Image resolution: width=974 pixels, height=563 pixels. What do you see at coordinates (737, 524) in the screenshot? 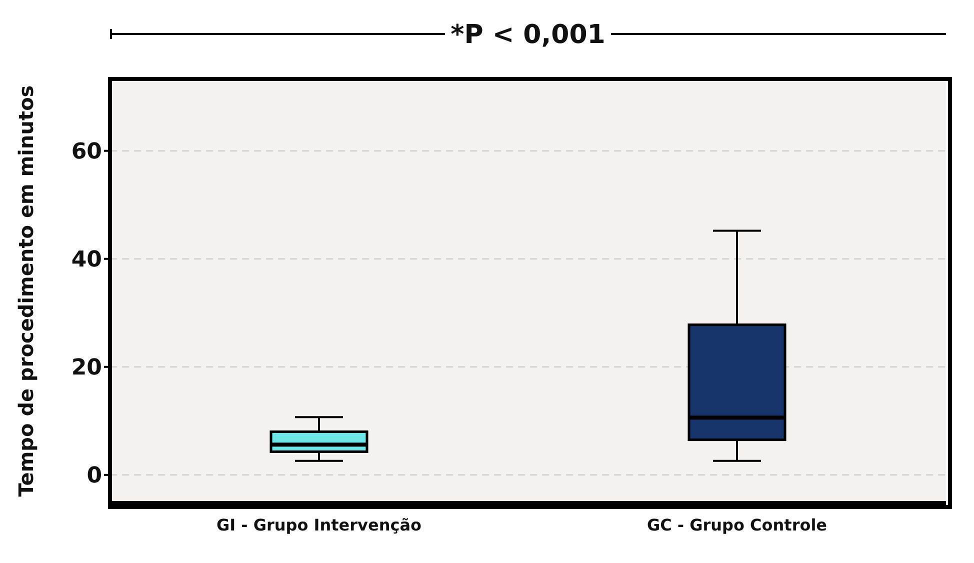
I see `x-tick-label: GC - Grupo Controle` at bounding box center [737, 524].